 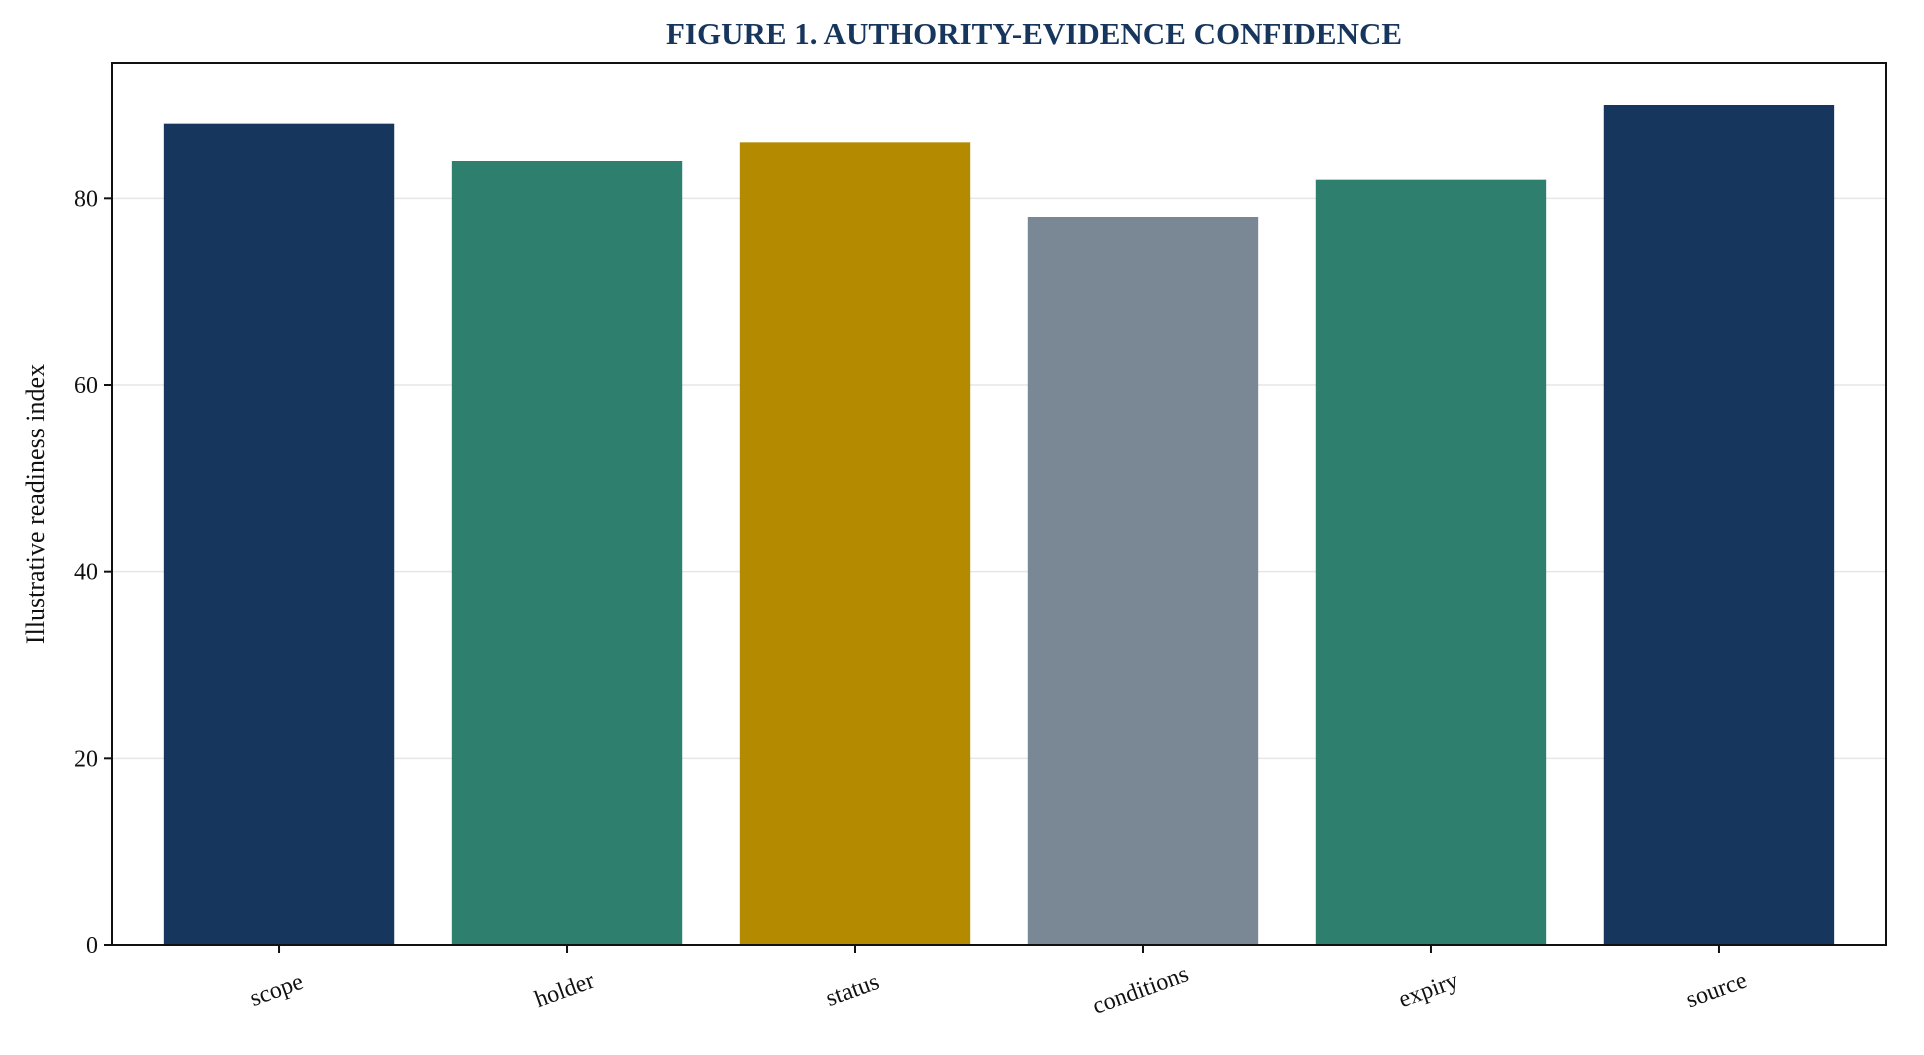 What do you see at coordinates (1034, 33) in the screenshot?
I see `chart-title: FIGURE 1. AUTHORITY-EVIDENCE CONFIDENCE` at bounding box center [1034, 33].